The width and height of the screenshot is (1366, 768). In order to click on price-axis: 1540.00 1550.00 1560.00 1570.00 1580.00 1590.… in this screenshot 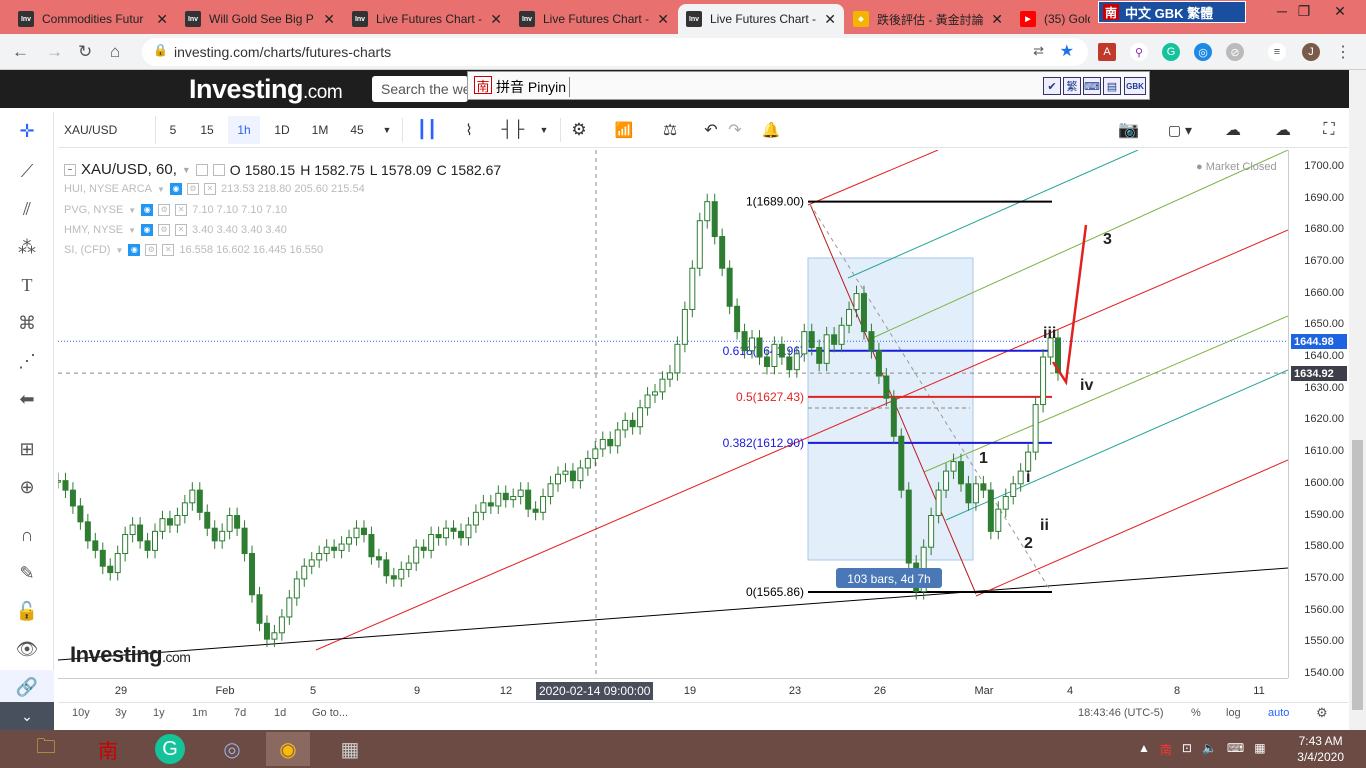, I will do `click(1318, 414)`.